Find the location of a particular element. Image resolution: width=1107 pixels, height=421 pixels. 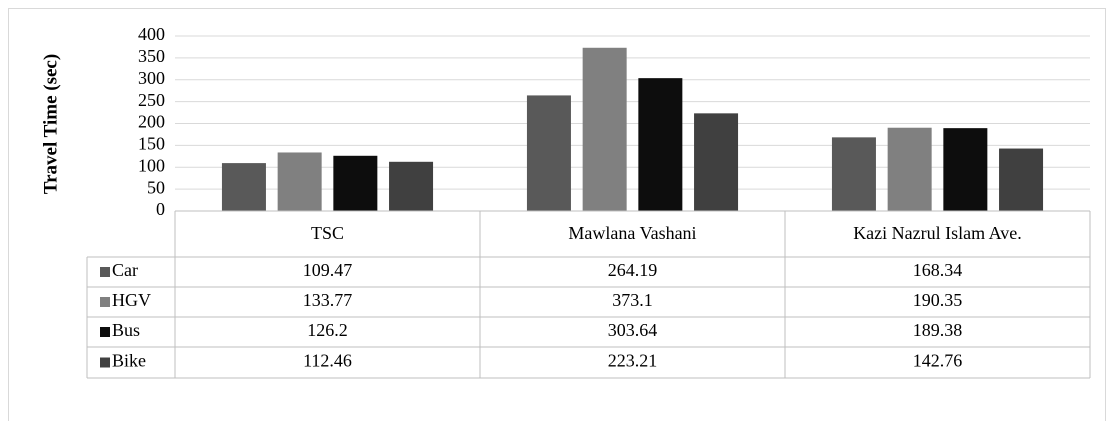

y-tick-label: 150 is located at coordinates (151, 144).